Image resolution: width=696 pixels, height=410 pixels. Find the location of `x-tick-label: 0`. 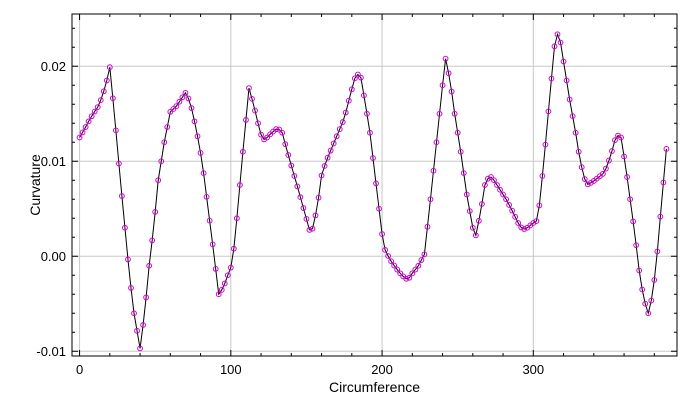

x-tick-label: 0 is located at coordinates (79, 369).